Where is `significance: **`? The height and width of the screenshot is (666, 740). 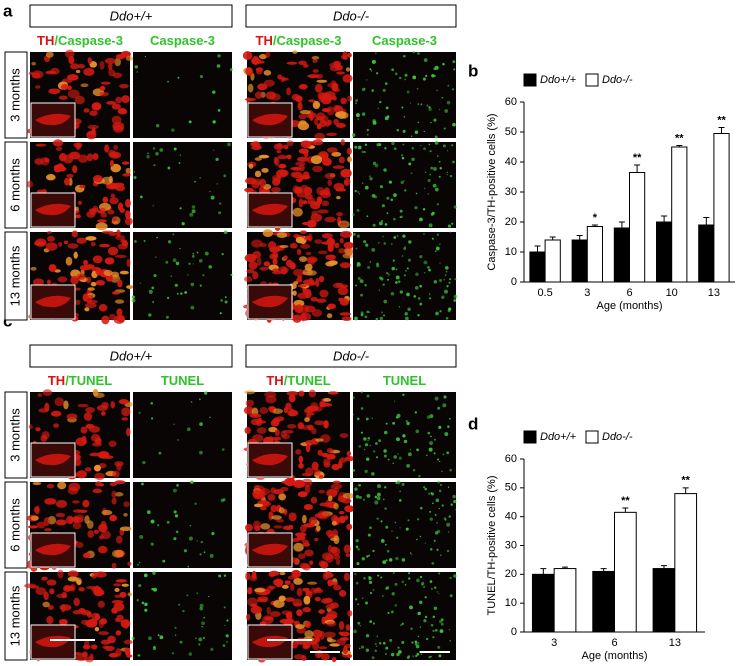 significance: ** is located at coordinates (685, 481).